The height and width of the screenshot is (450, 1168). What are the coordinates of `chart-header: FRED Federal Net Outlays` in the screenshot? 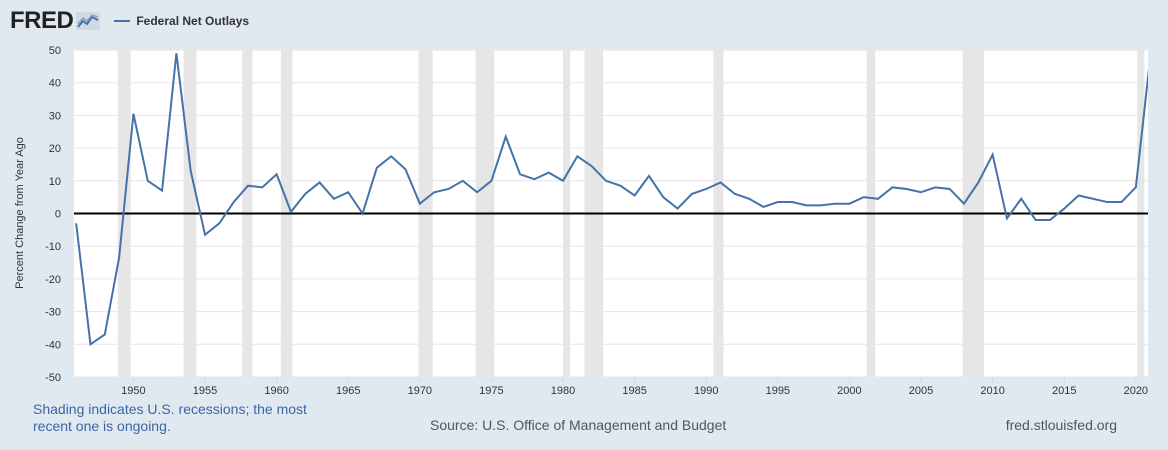 It's located at (129, 21).